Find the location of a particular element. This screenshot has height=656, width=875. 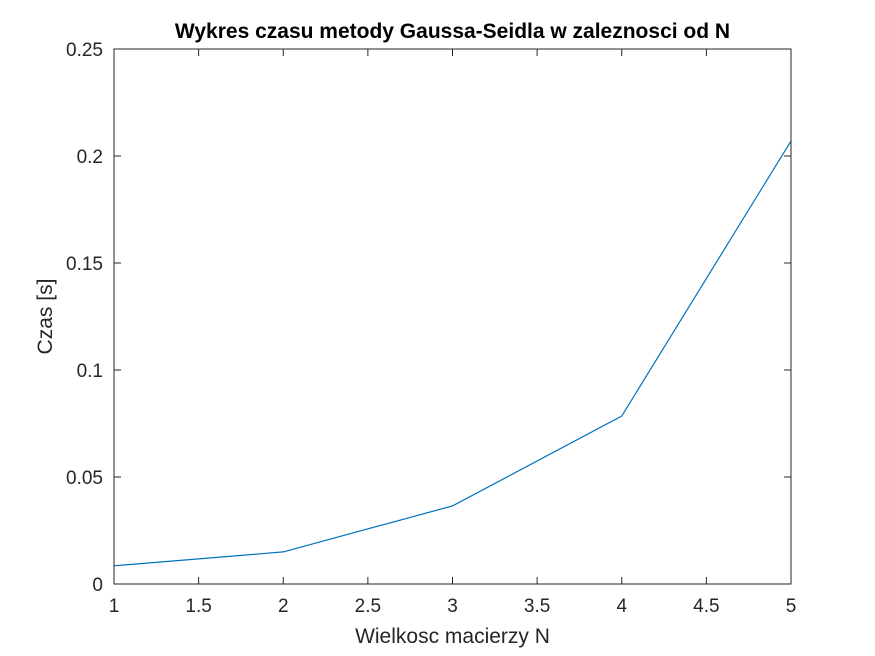

x-tick-label: 1.5 is located at coordinates (198, 606).